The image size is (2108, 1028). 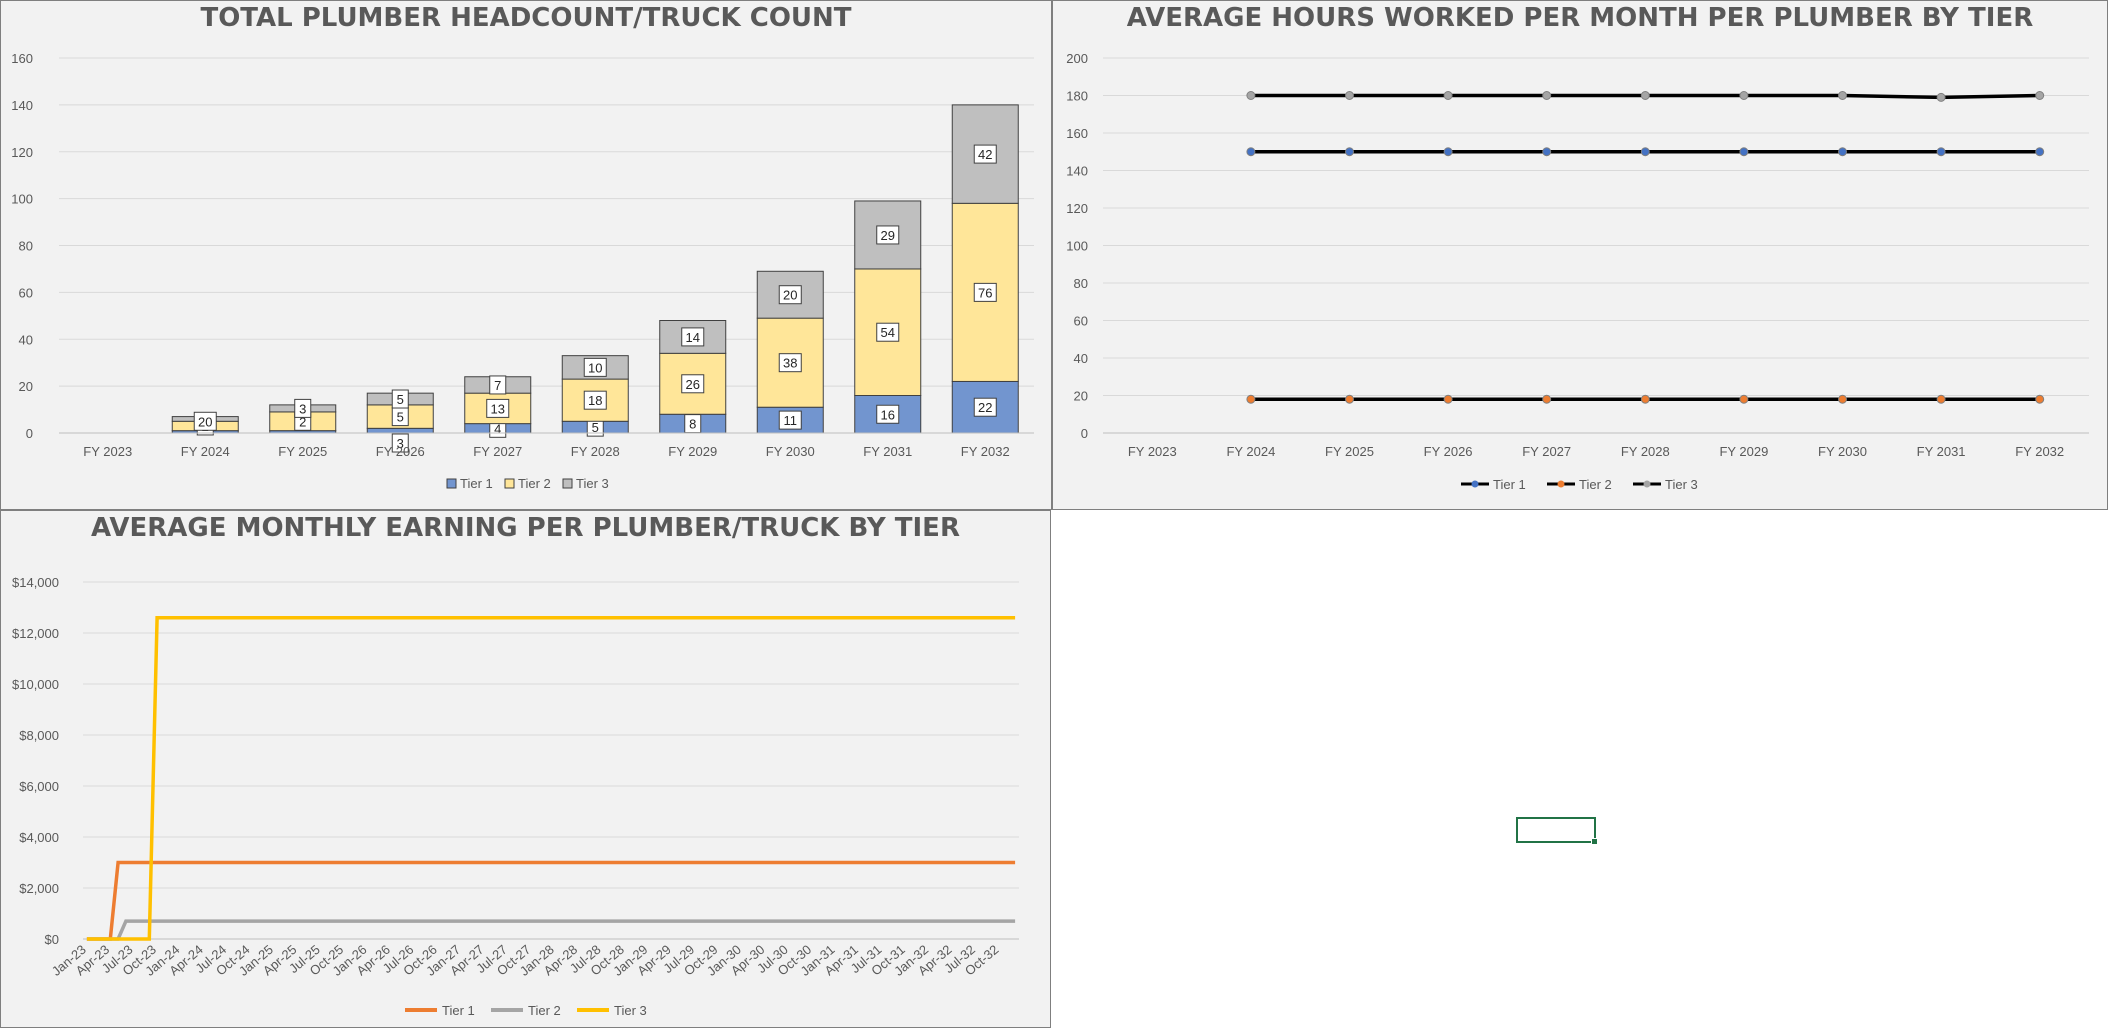 I want to click on data-label: 38, so click(x=790, y=363).